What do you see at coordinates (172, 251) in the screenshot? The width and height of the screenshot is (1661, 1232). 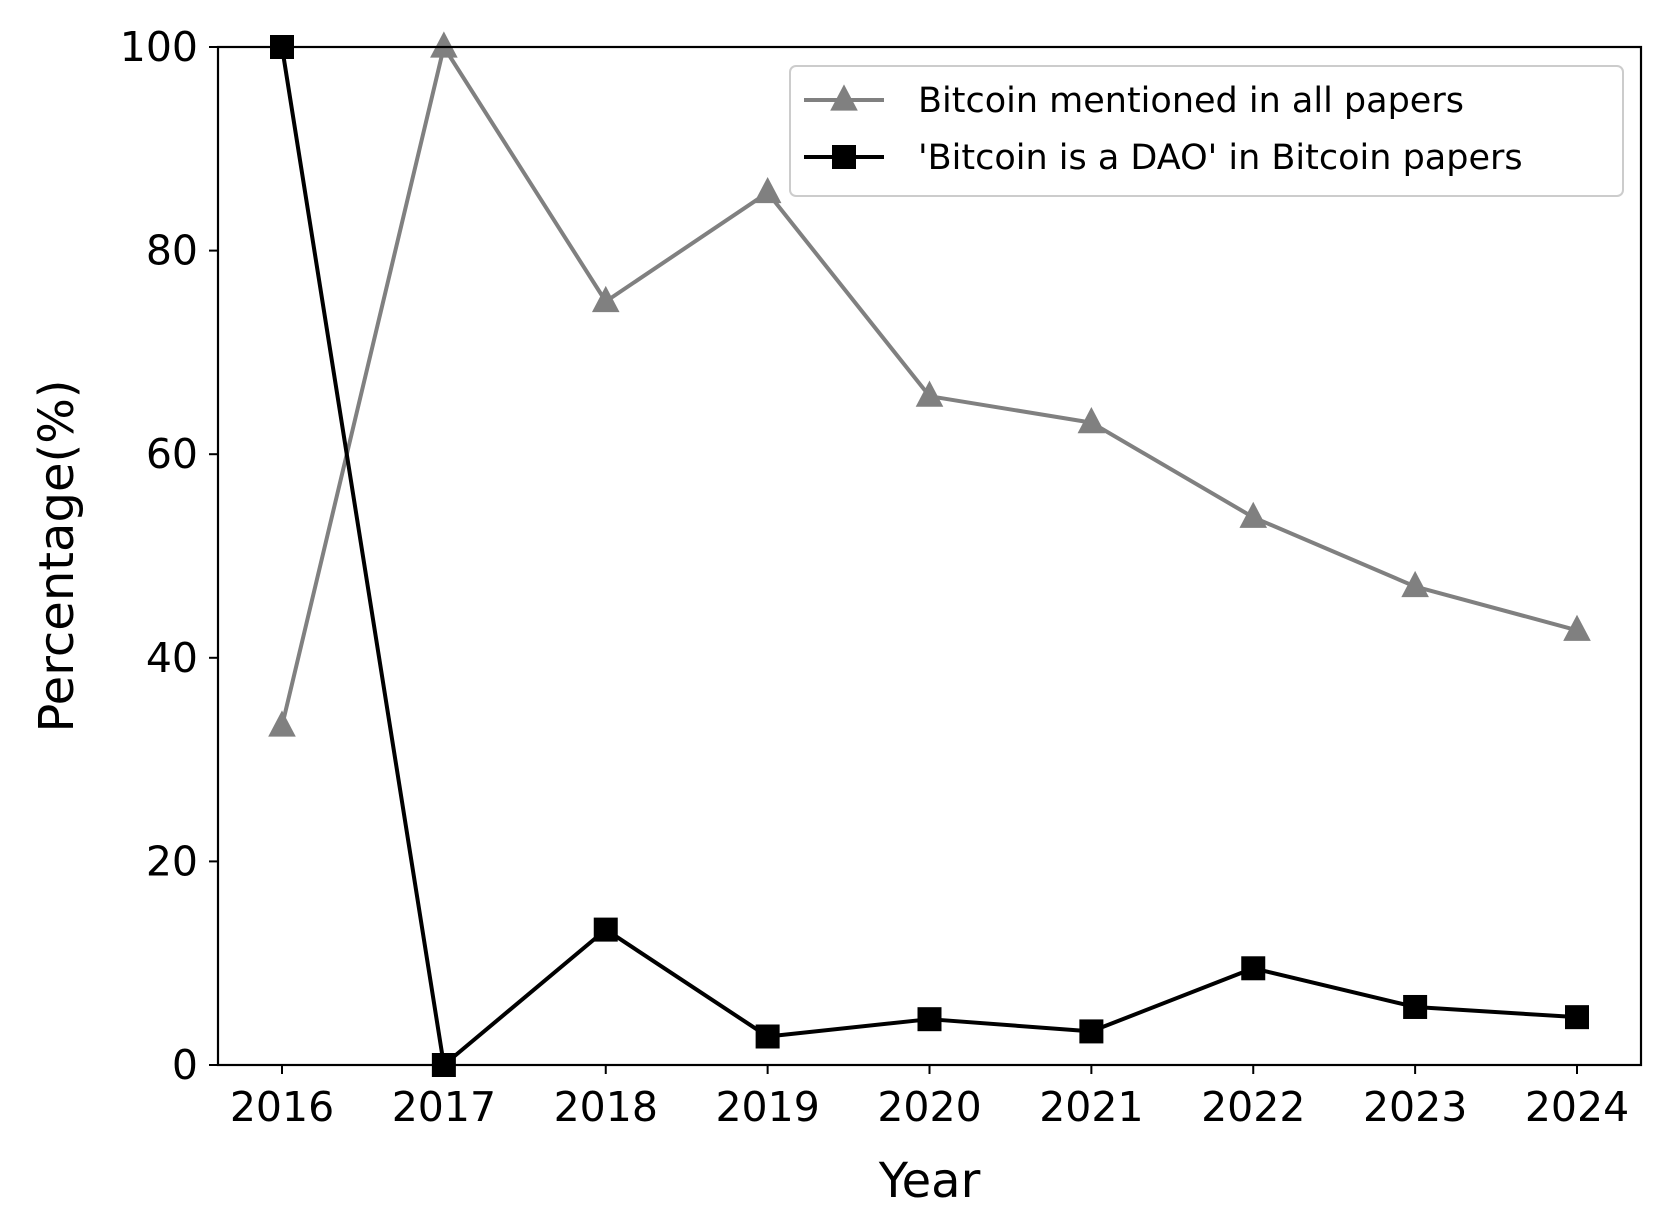 I see `y-tick-label: 80` at bounding box center [172, 251].